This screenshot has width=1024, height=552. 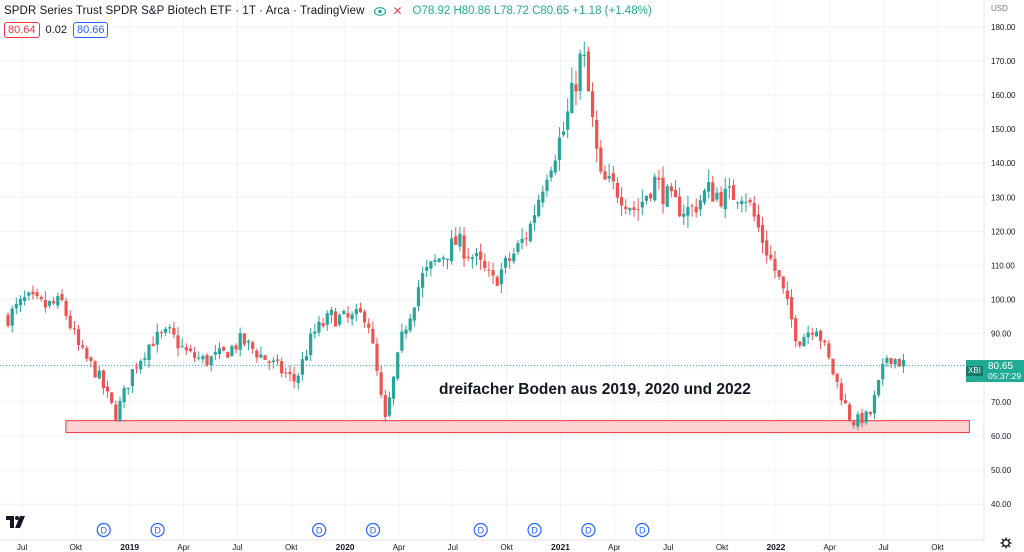 What do you see at coordinates (15, 522) in the screenshot?
I see `tradingview-logo-icon` at bounding box center [15, 522].